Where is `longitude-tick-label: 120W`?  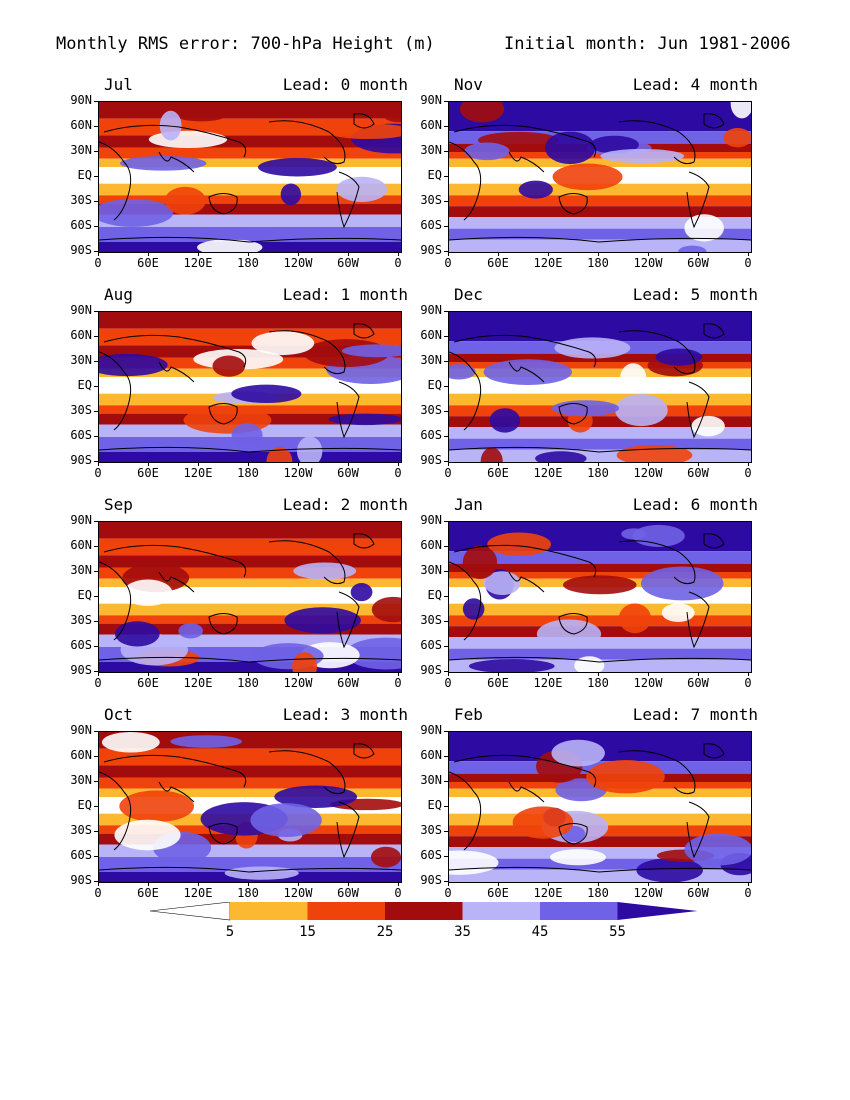
longitude-tick-label: 120W is located at coordinates (648, 263).